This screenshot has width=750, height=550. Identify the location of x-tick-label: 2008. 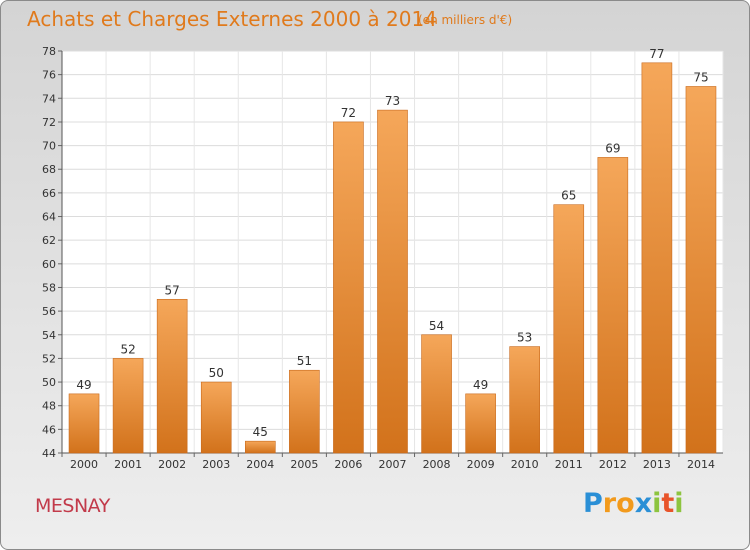
(437, 464).